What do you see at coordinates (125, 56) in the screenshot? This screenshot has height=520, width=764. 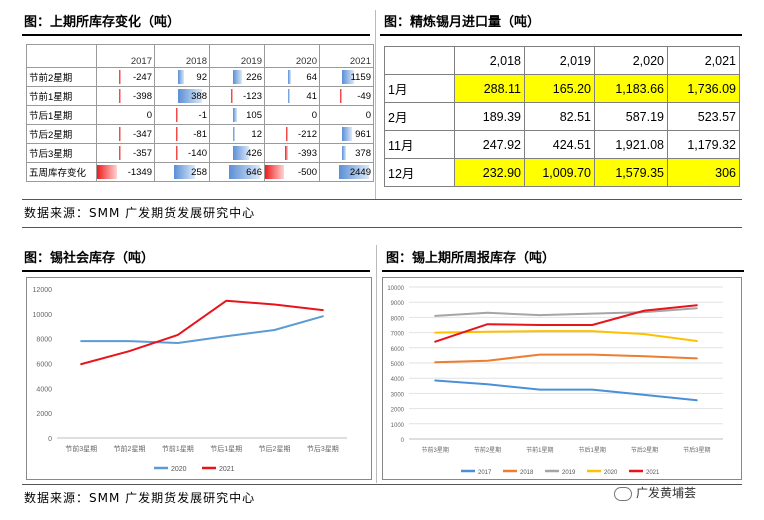 I see `column-header: 2017` at bounding box center [125, 56].